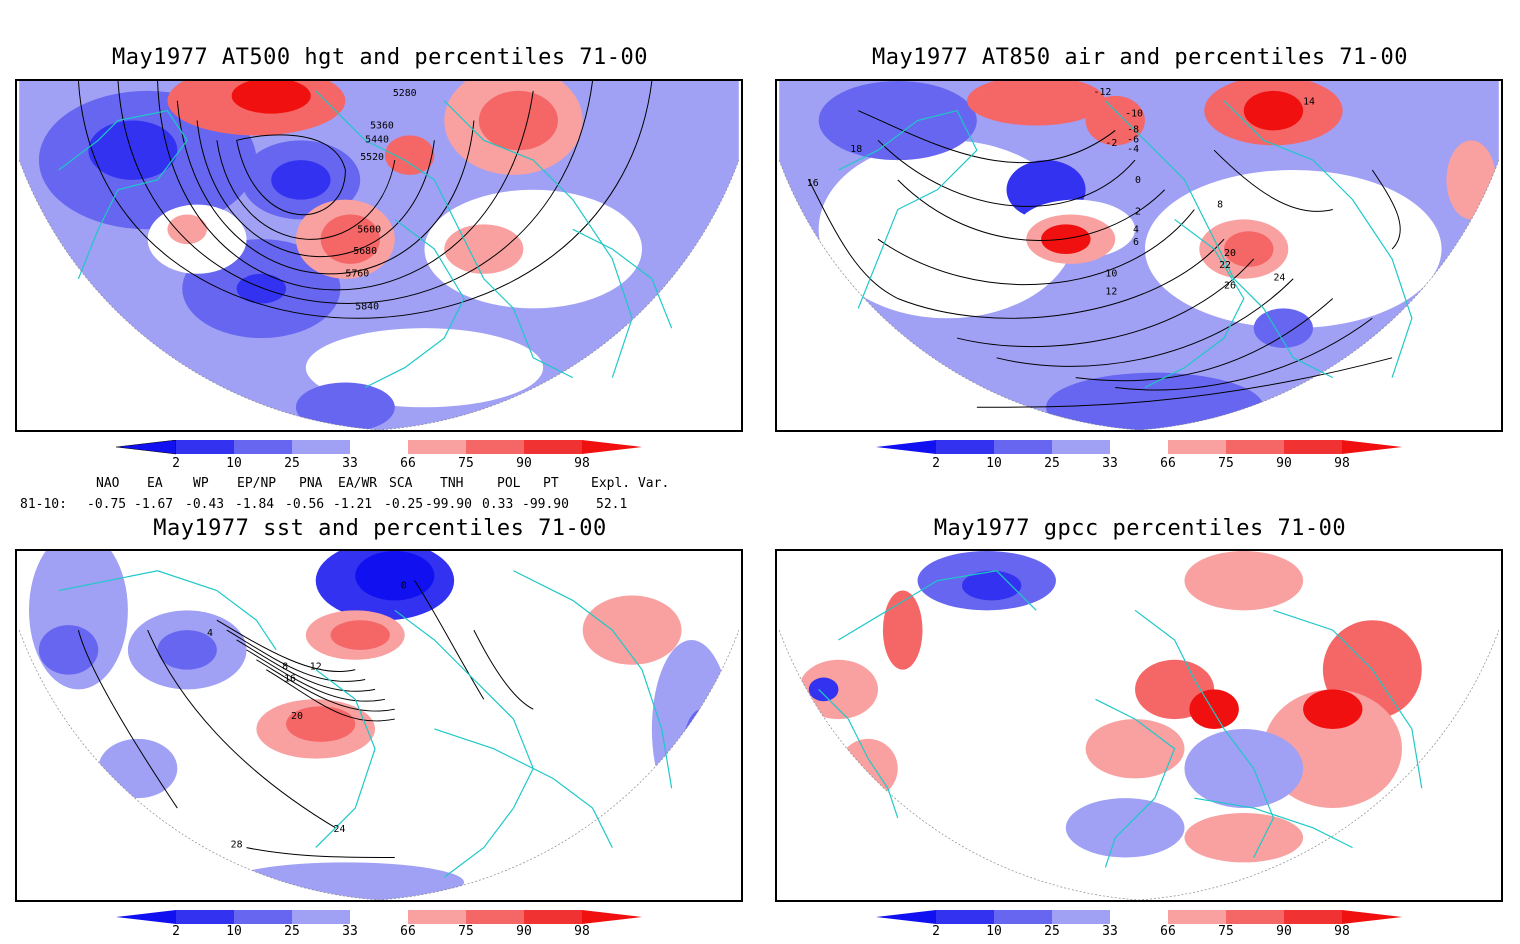  What do you see at coordinates (856, 149) in the screenshot?
I see `panel2-contour-label: 18` at bounding box center [856, 149].